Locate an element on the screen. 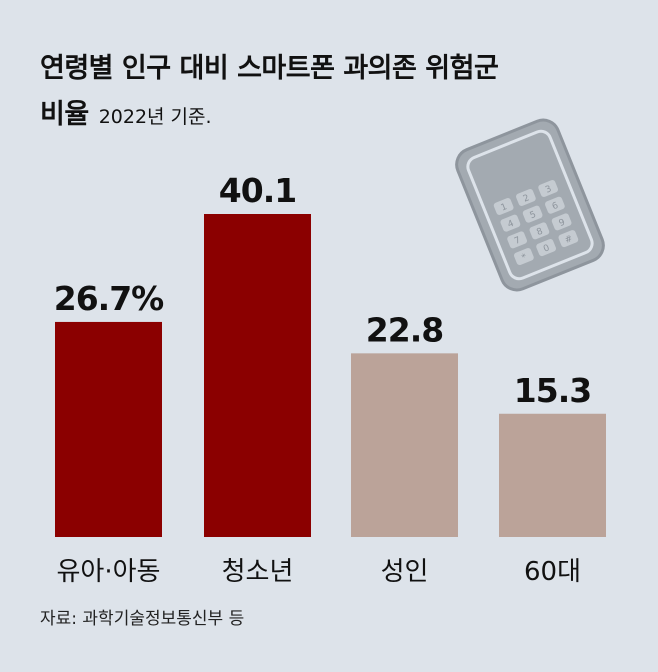 Image resolution: width=658 pixels, height=672 pixels. title-line-1: 연령별 인구 대비 스마트폰 과의존 위험군 is located at coordinates (269, 68).